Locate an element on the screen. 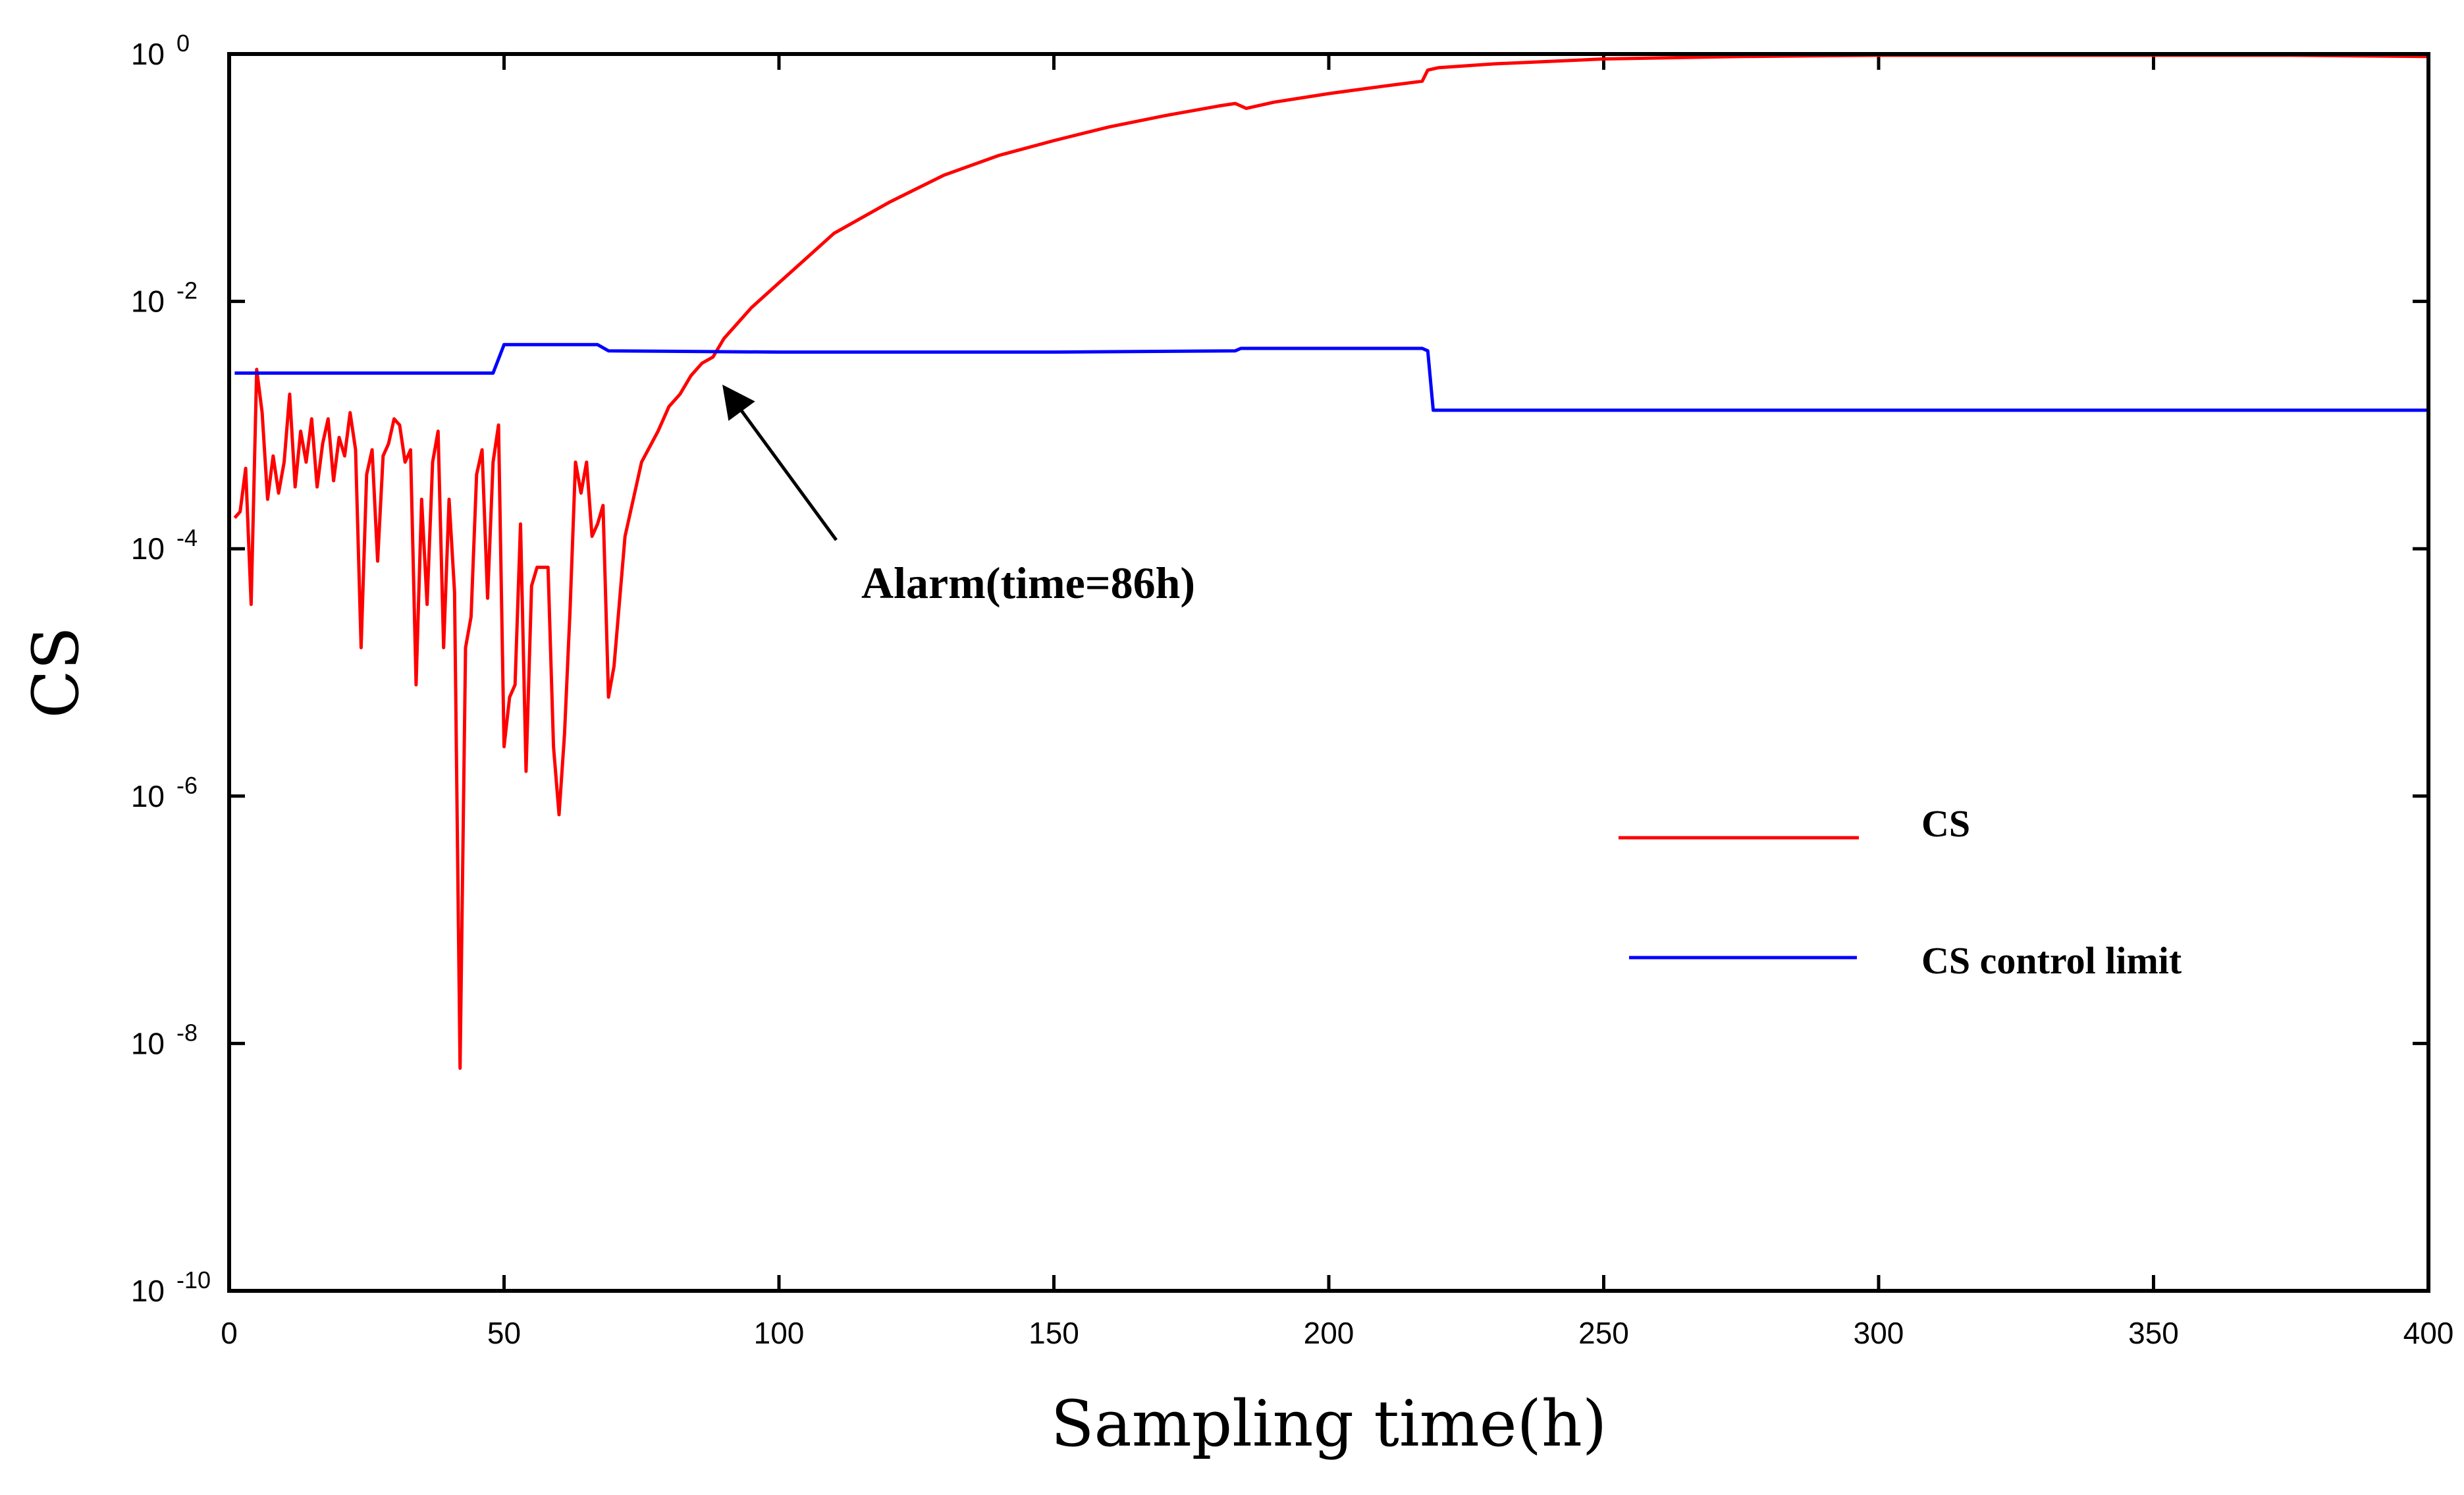 This screenshot has width=2464, height=1495. x-tick-label: 0 is located at coordinates (229, 1333).